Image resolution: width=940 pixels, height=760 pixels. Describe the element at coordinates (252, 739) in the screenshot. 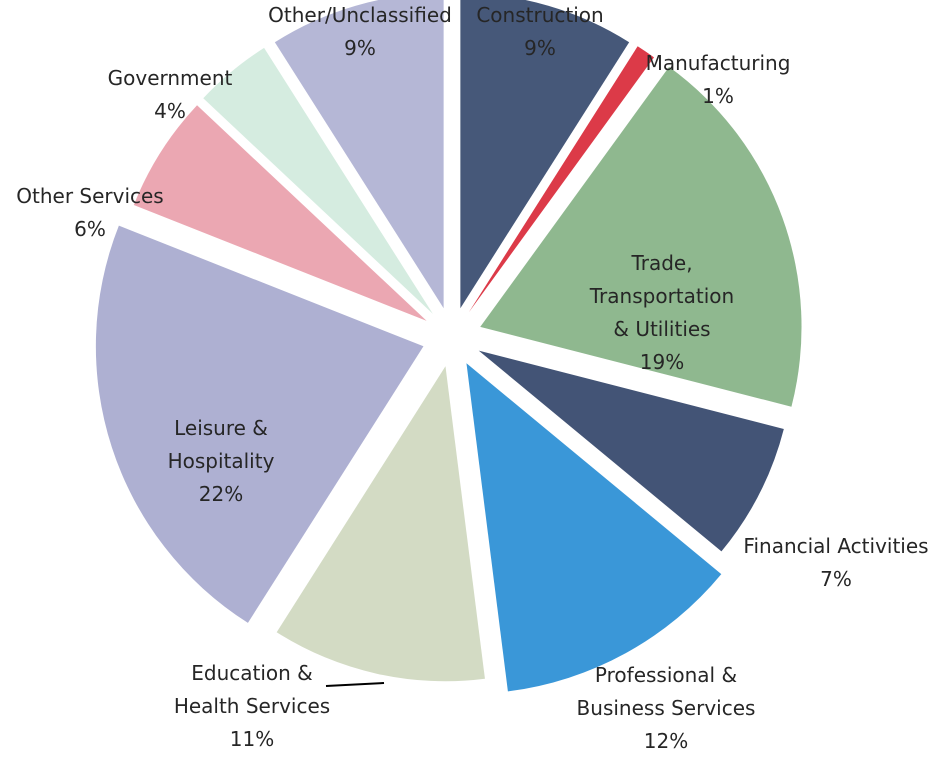

I see `slice-percent: 11%` at that location.